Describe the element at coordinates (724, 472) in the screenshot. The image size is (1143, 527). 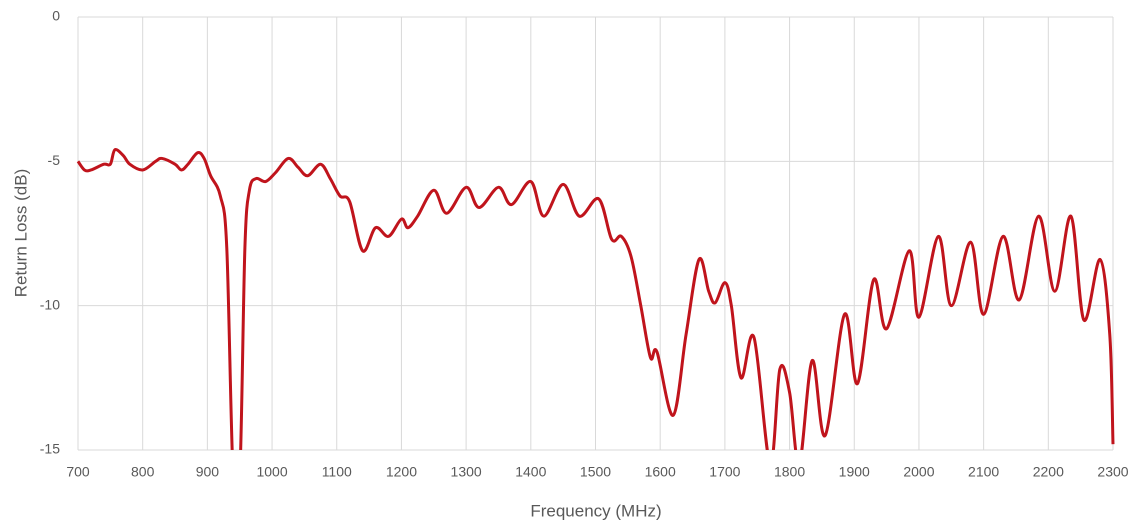
I see `x-tick-label: 1700` at that location.